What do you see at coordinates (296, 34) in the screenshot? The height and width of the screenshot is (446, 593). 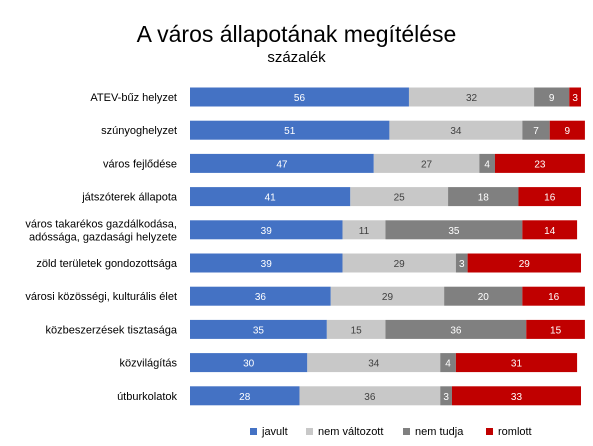 I see `chart-title: A város állapotának megítélése` at bounding box center [296, 34].